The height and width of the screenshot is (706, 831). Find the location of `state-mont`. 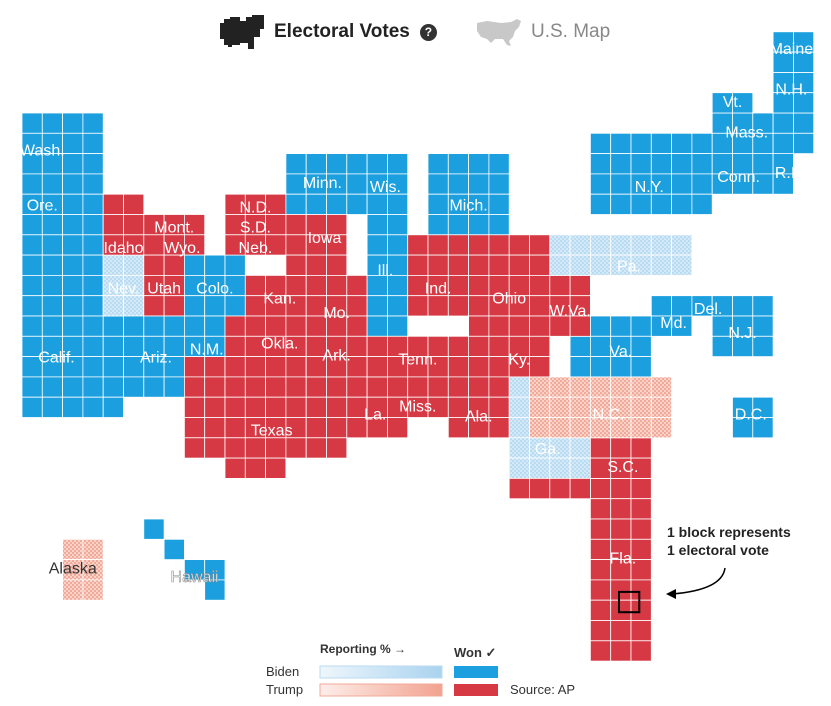

state-mont is located at coordinates (174, 225).